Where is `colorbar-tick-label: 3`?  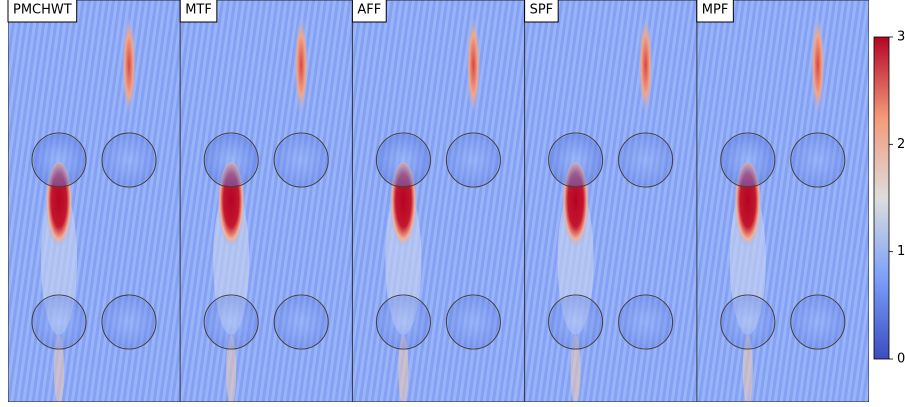
colorbar-tick-label: 3 is located at coordinates (901, 37).